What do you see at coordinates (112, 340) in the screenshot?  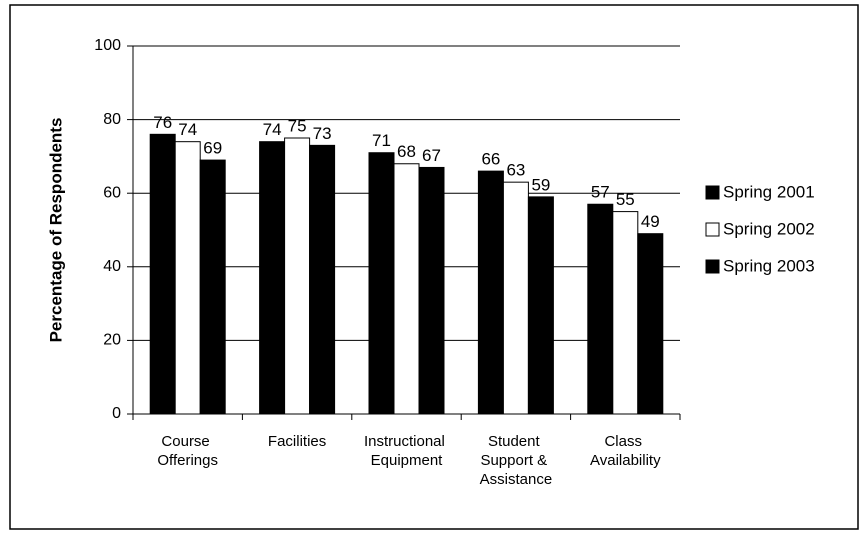 I see `y-tick-label: 20` at bounding box center [112, 340].